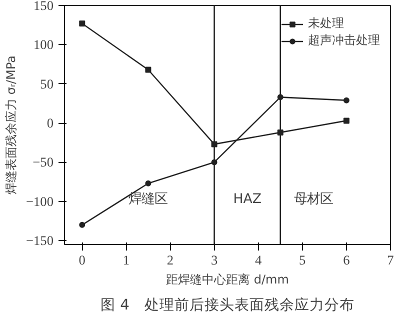 The width and height of the screenshot is (401, 323). What do you see at coordinates (43, 162) in the screenshot?
I see `y-tick-label: −50` at bounding box center [43, 162].